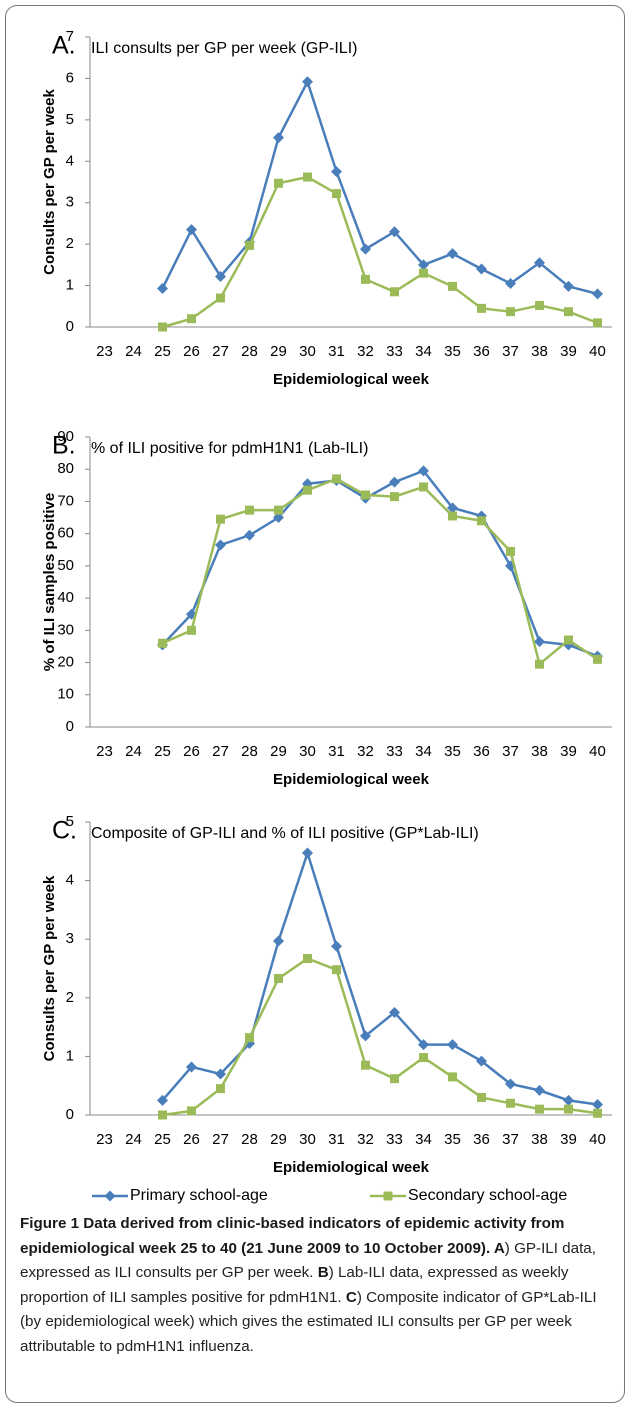 The image size is (633, 1410). I want to click on x-tick-label: 26, so click(191, 1139).